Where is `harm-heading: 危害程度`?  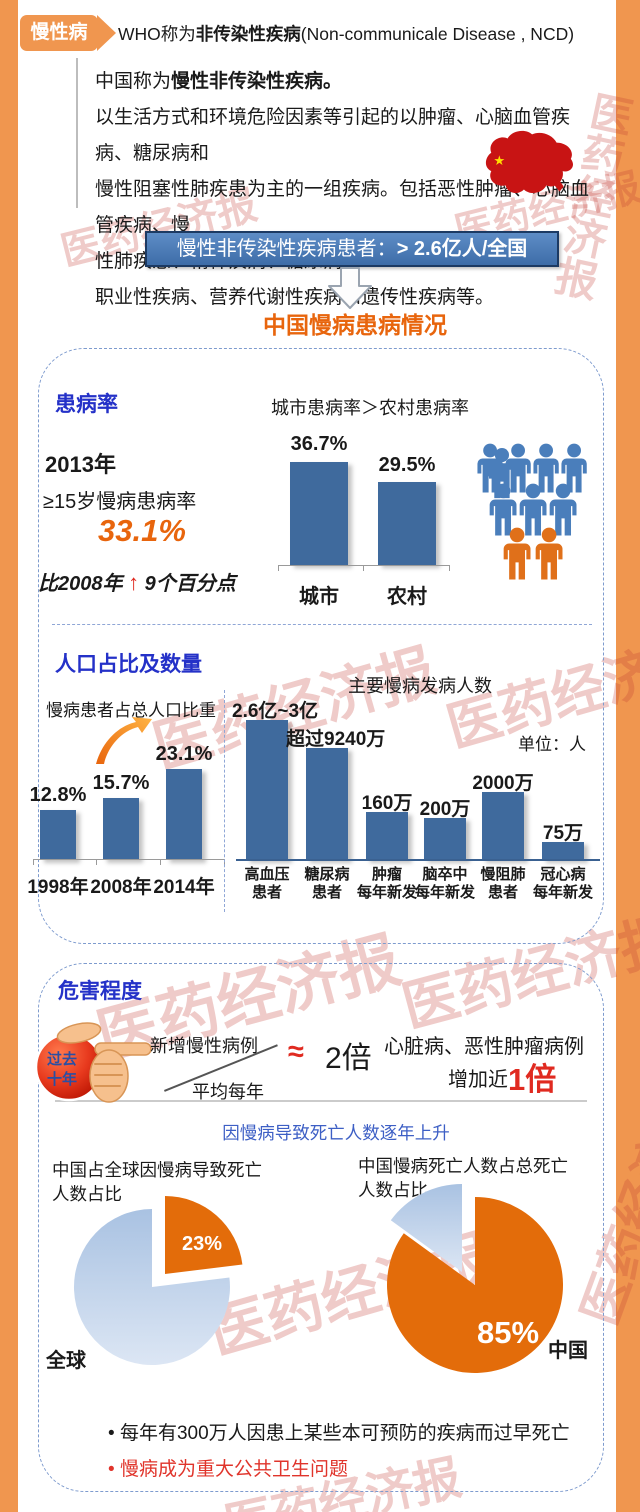 harm-heading: 危害程度 is located at coordinates (100, 991).